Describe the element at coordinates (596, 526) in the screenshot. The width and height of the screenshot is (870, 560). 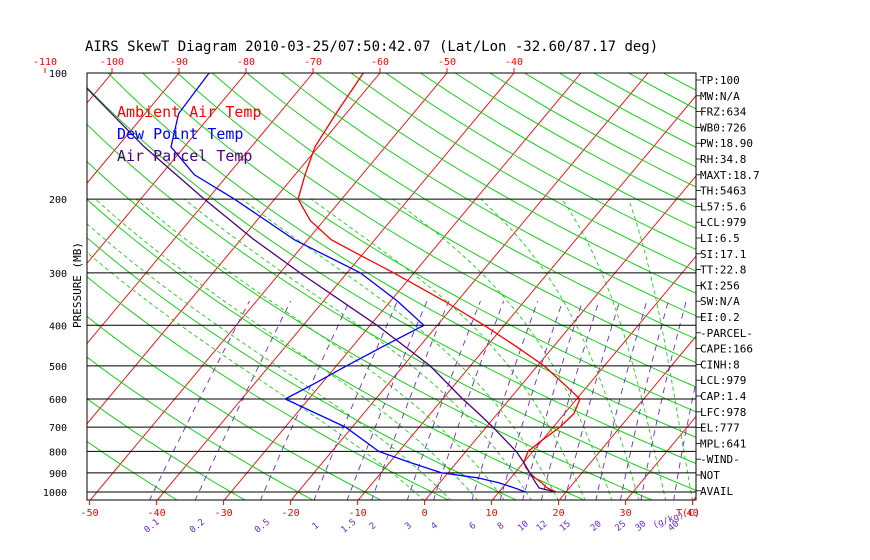
I see `mixing-ratio-label: 20` at that location.